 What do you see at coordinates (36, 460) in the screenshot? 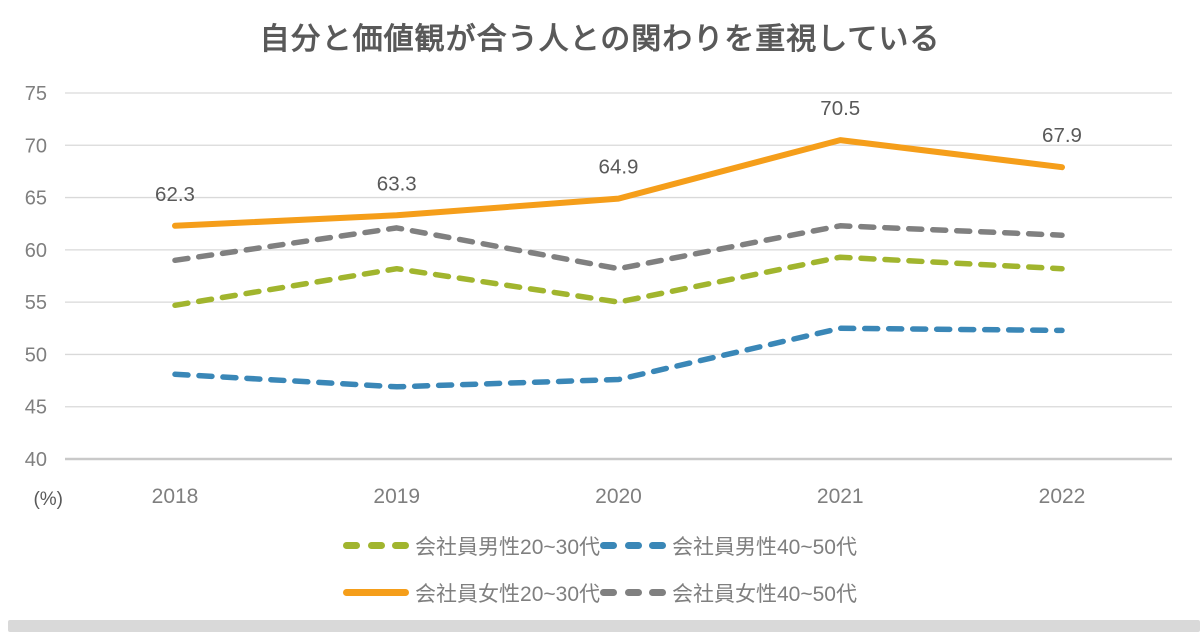
I see `y-tick-label: 40` at bounding box center [36, 460].